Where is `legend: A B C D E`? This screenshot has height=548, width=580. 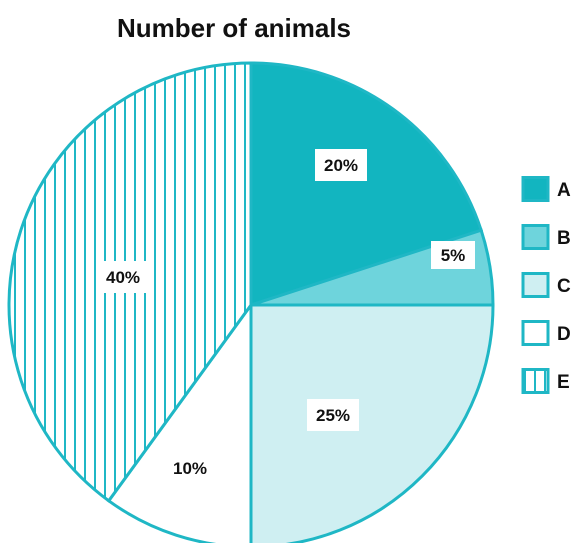
legend: A B C D E is located at coordinates (546, 285).